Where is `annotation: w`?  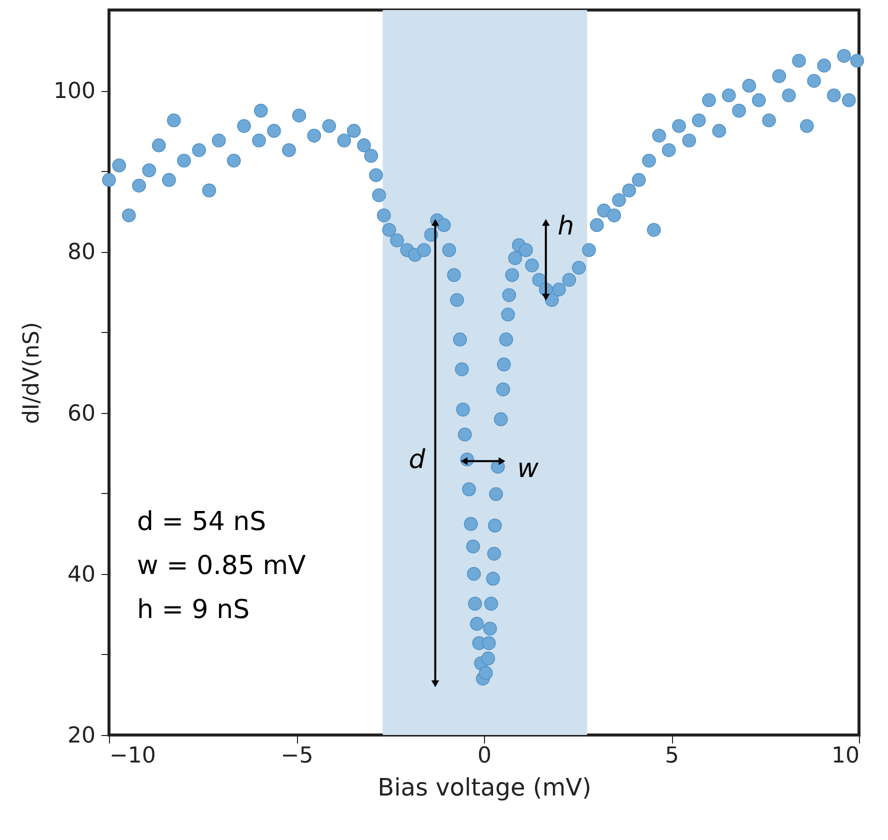
annotation: w is located at coordinates (528, 469).